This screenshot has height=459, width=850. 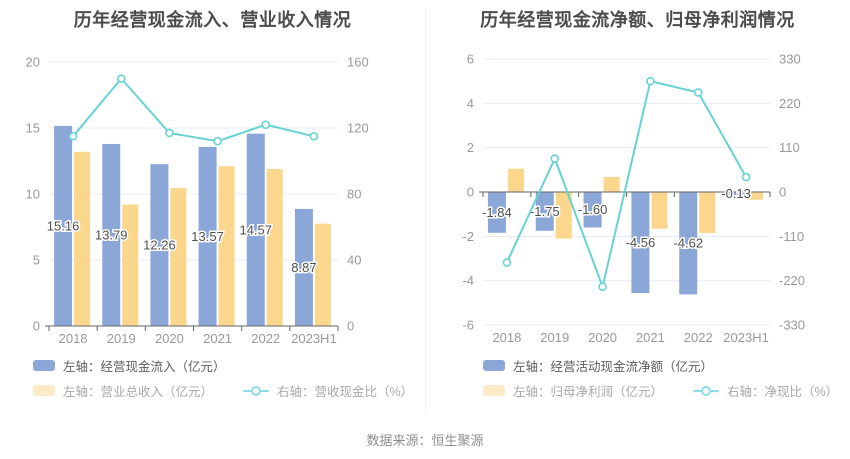 I want to click on svg-text: -4, so click(x=468, y=280).